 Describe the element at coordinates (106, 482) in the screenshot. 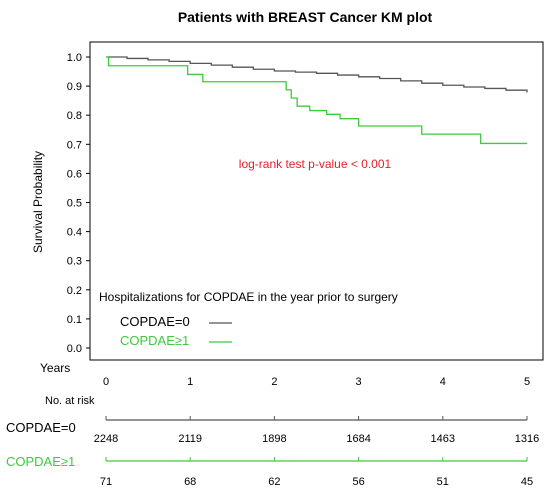

I see `risk-value: 71` at that location.